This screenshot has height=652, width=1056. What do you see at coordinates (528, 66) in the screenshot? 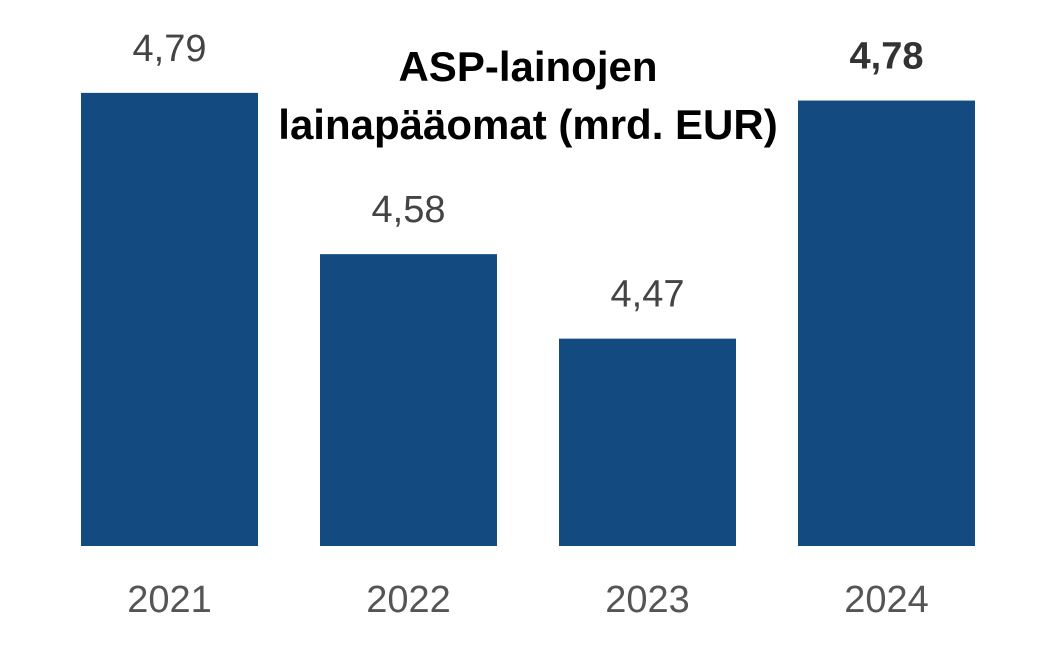
I see `chart-title-line-1: ASP-lainojen` at bounding box center [528, 66].